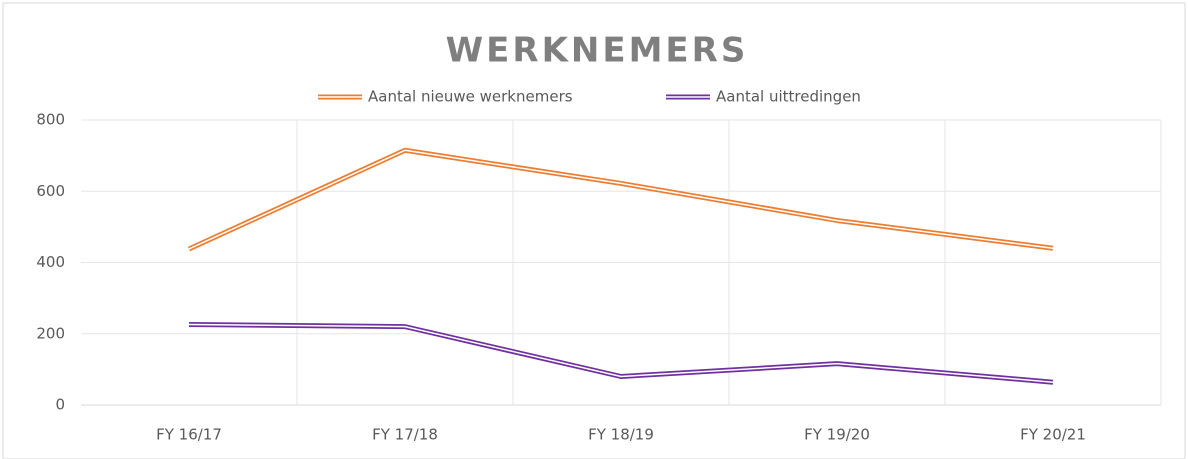 Image resolution: width=1188 pixels, height=459 pixels. I want to click on y-tick-label: 600, so click(50, 191).